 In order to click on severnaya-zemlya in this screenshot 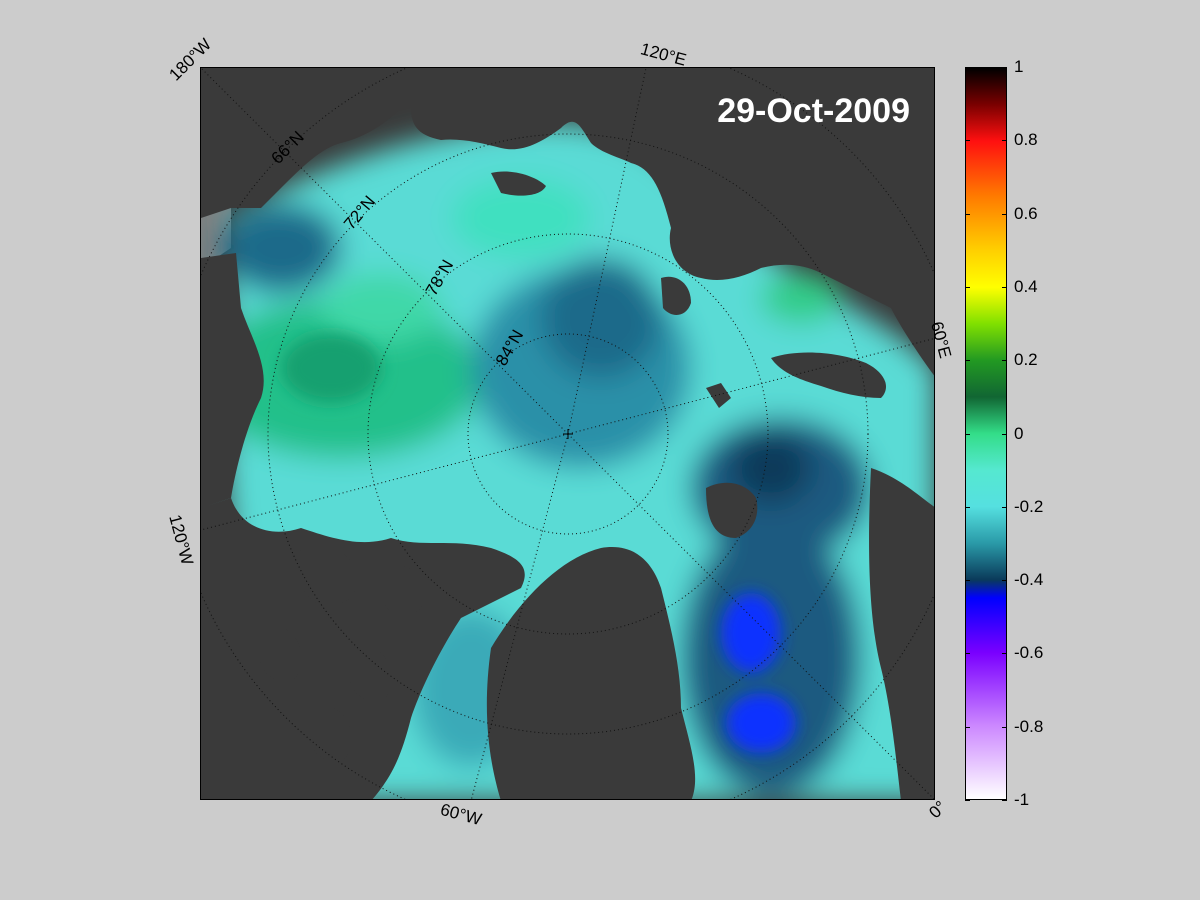, I will do `click(676, 295)`.